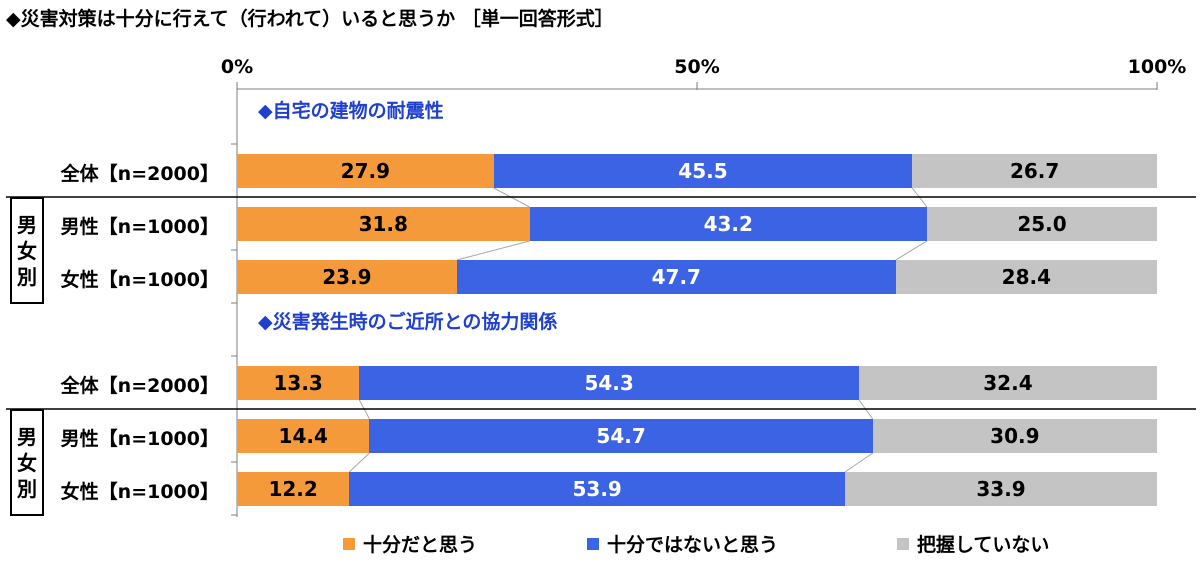 The height and width of the screenshot is (572, 1200). What do you see at coordinates (1042, 224) in the screenshot?
I see `bar-segment: 25.0` at bounding box center [1042, 224].